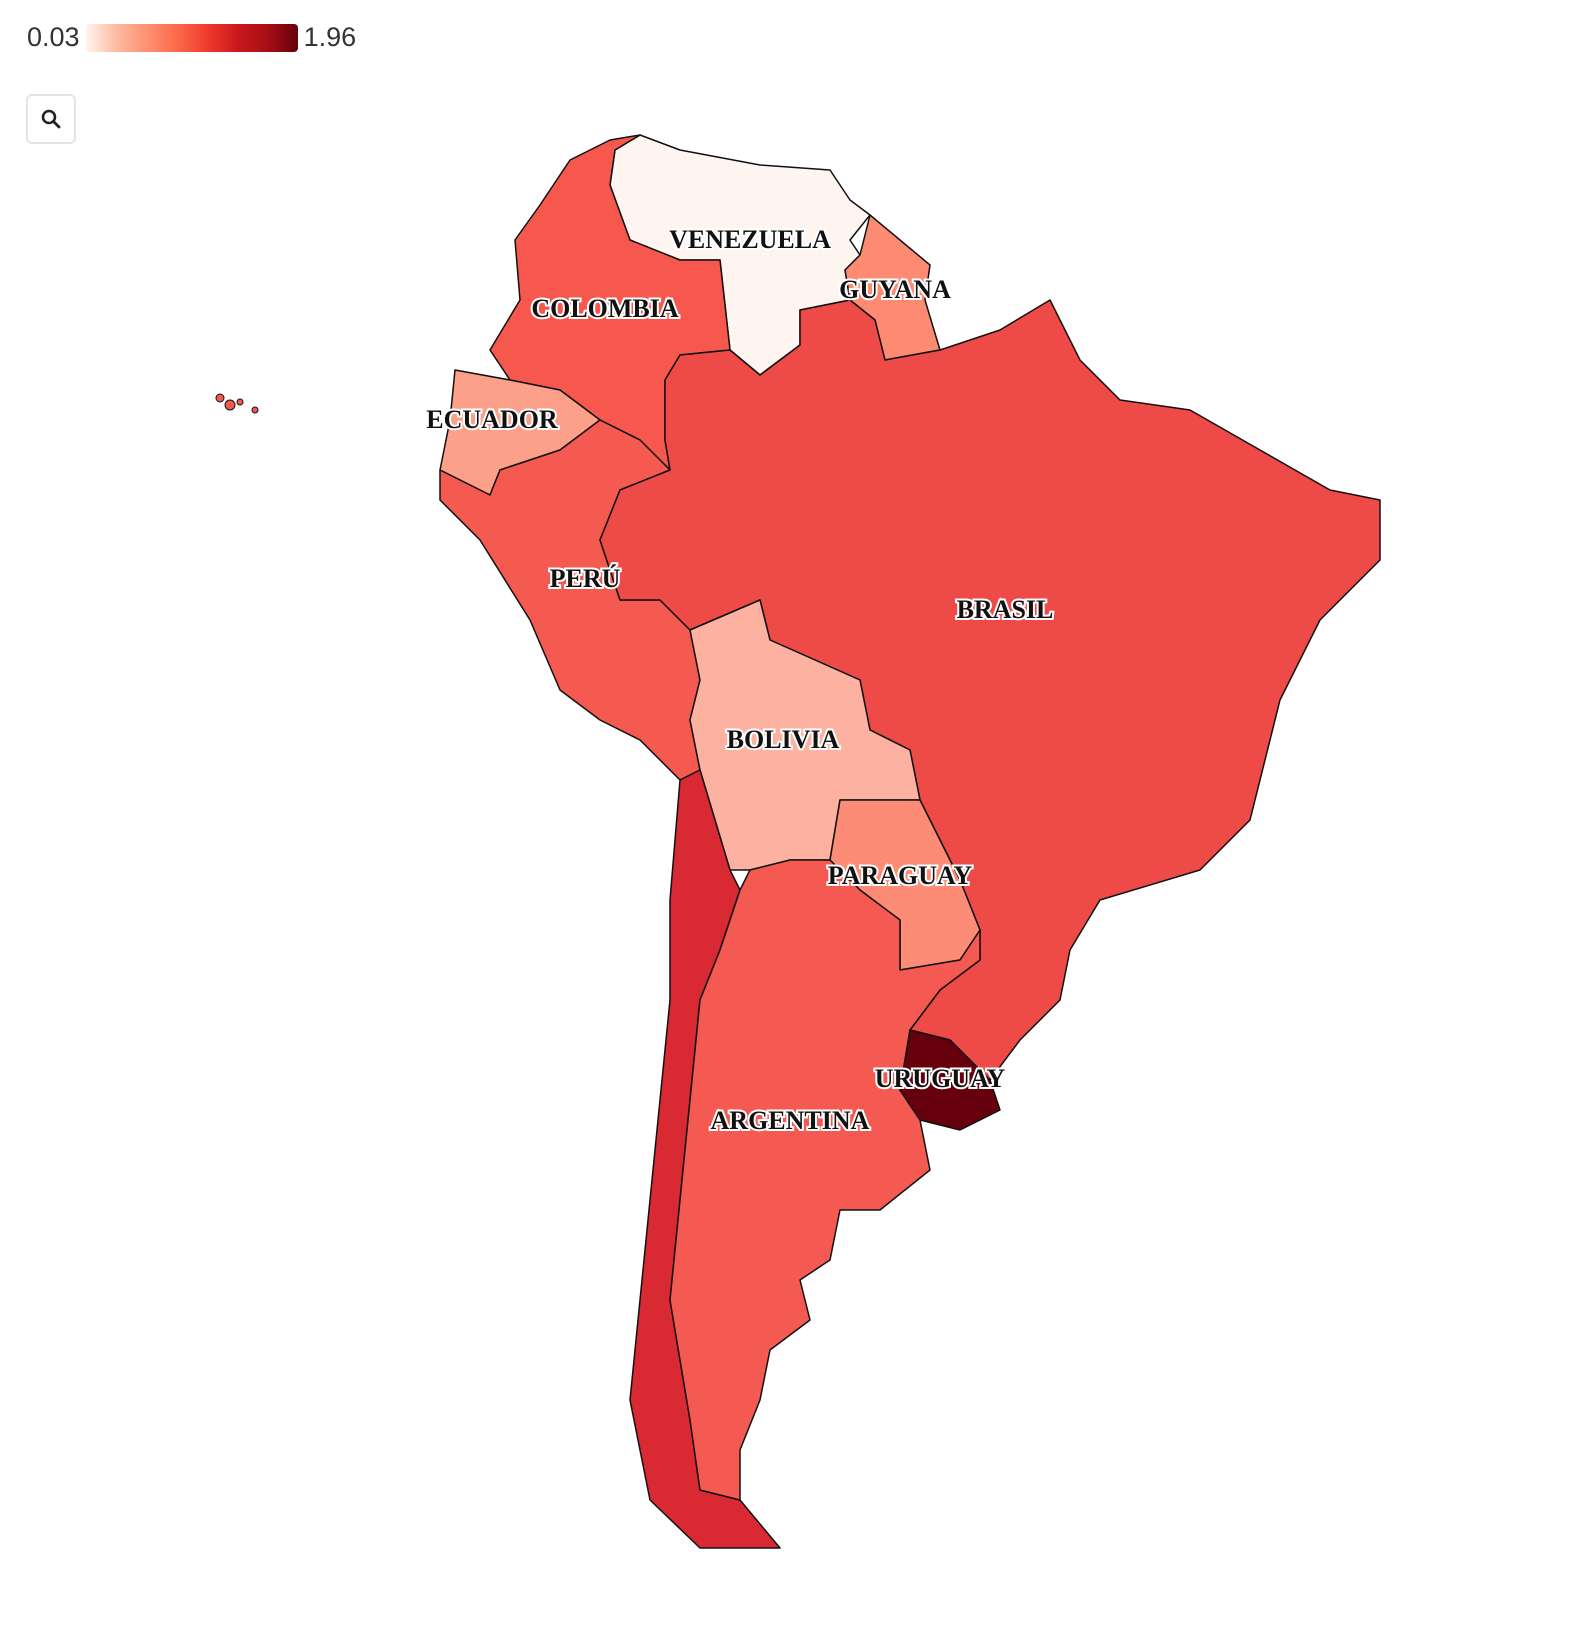  I want to click on country-label-ecuador: ECUADOR, so click(492, 419).